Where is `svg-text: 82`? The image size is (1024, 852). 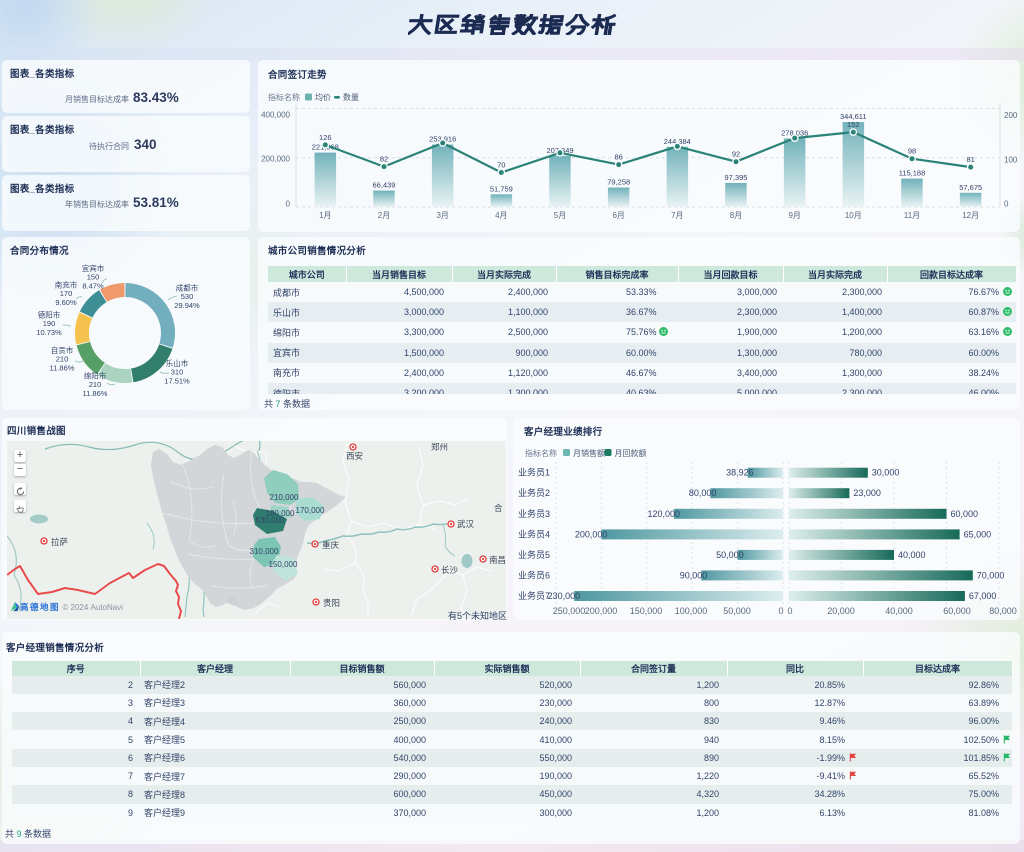 svg-text: 82 is located at coordinates (384, 159).